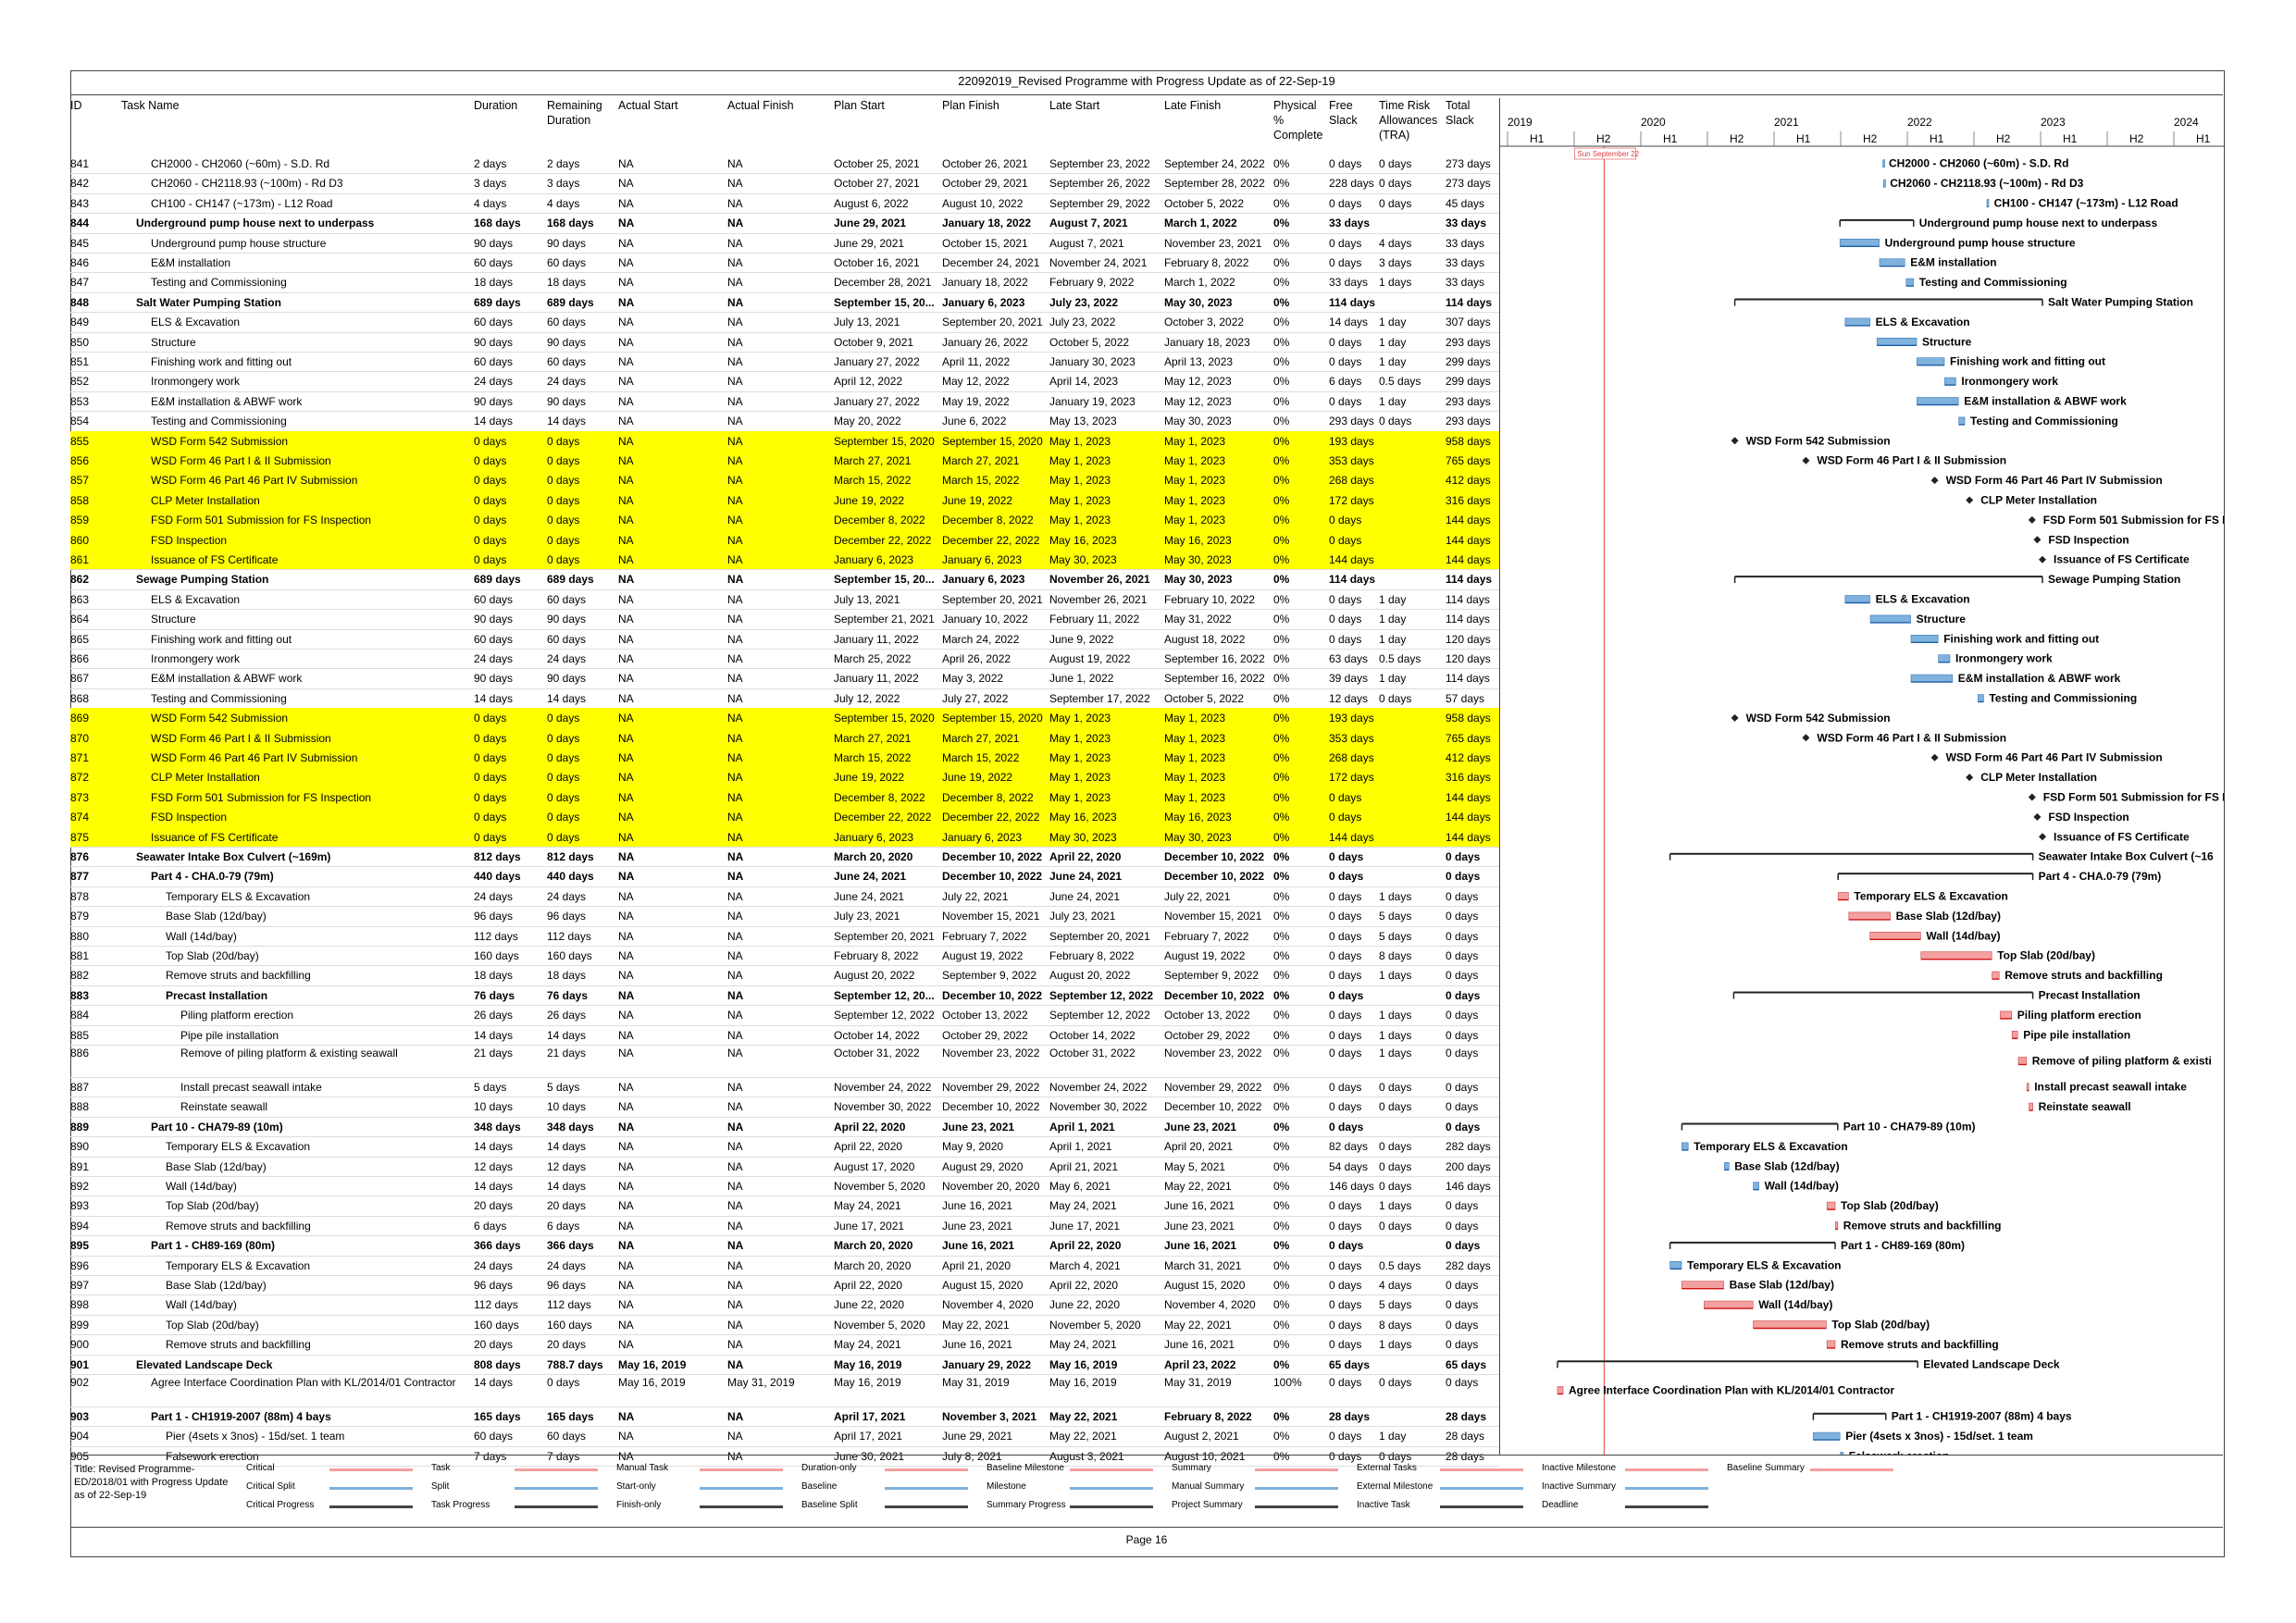  What do you see at coordinates (496, 105) in the screenshot?
I see `col-duration: Duration` at bounding box center [496, 105].